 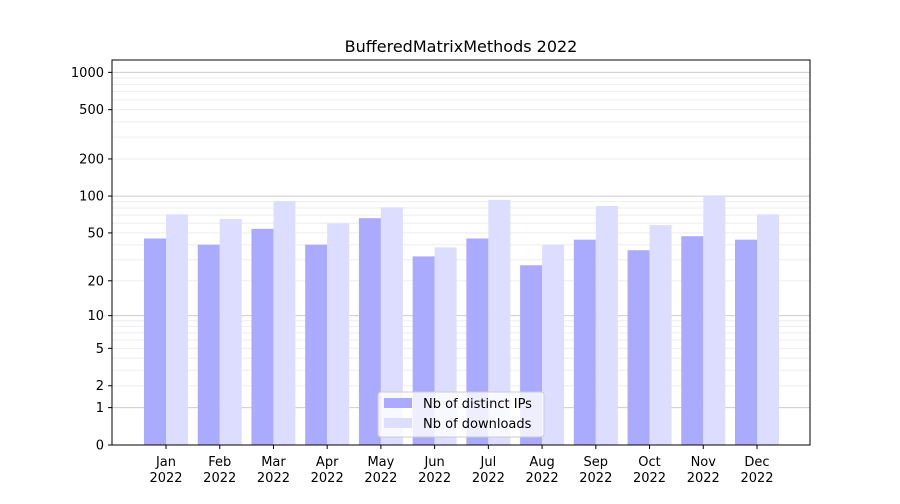 I want to click on legend-label: Nb of distinct IPs, so click(x=477, y=404).